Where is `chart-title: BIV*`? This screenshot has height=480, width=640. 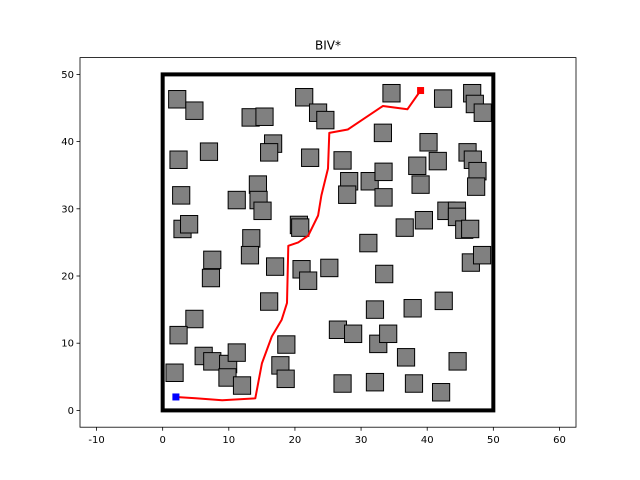
chart-title: BIV* is located at coordinates (328, 46).